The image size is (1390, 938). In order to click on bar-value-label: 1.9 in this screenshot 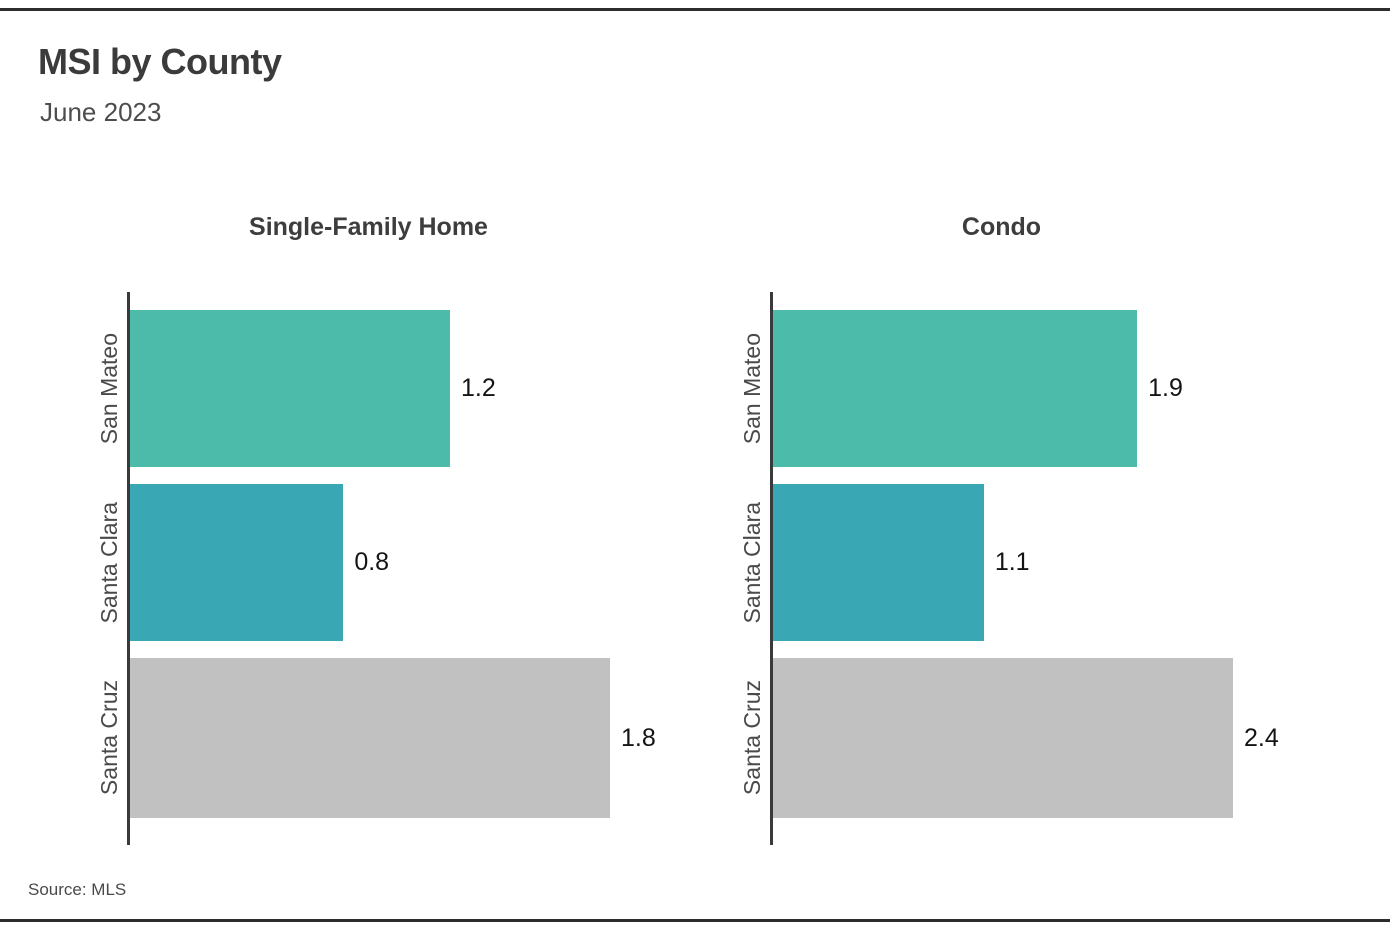, I will do `click(1165, 388)`.